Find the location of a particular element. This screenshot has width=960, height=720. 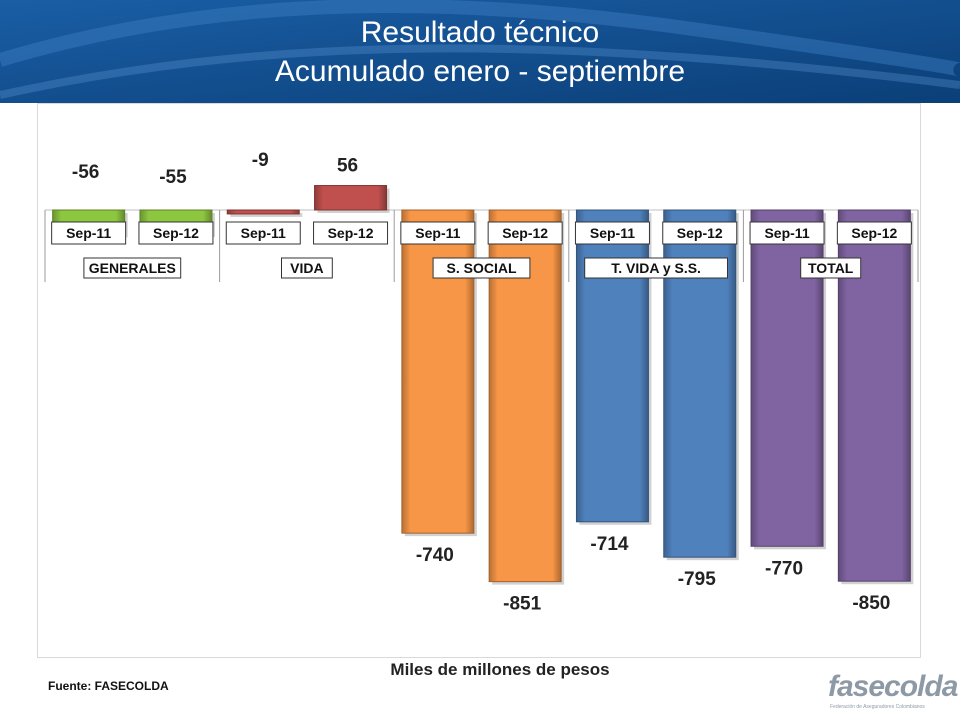

group-label: T. VIDA y S.S. is located at coordinates (656, 268).